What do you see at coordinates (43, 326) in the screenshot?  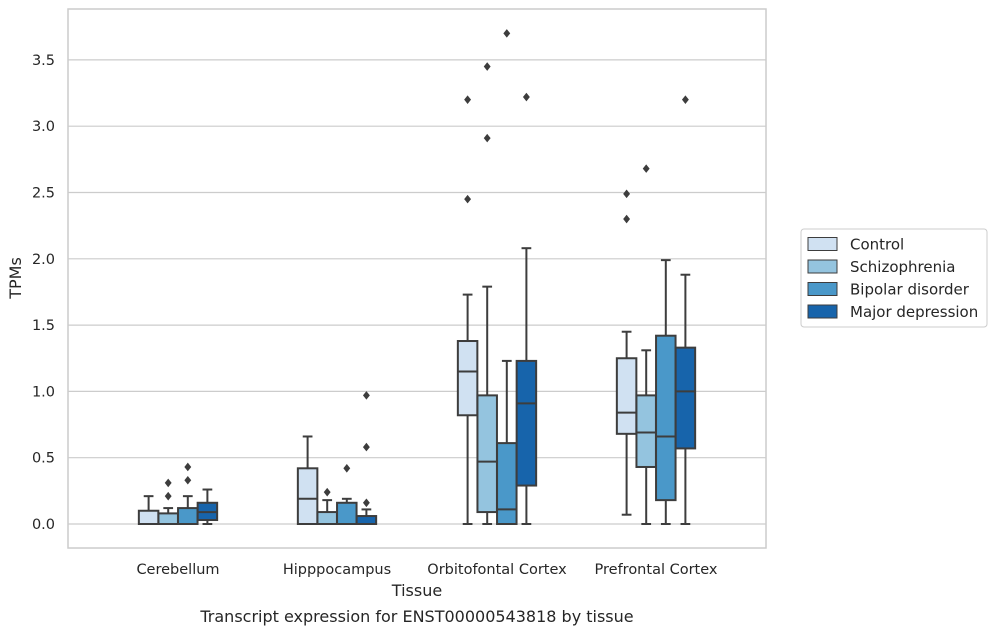 I see `y-tick-label: 1.5` at bounding box center [43, 326].